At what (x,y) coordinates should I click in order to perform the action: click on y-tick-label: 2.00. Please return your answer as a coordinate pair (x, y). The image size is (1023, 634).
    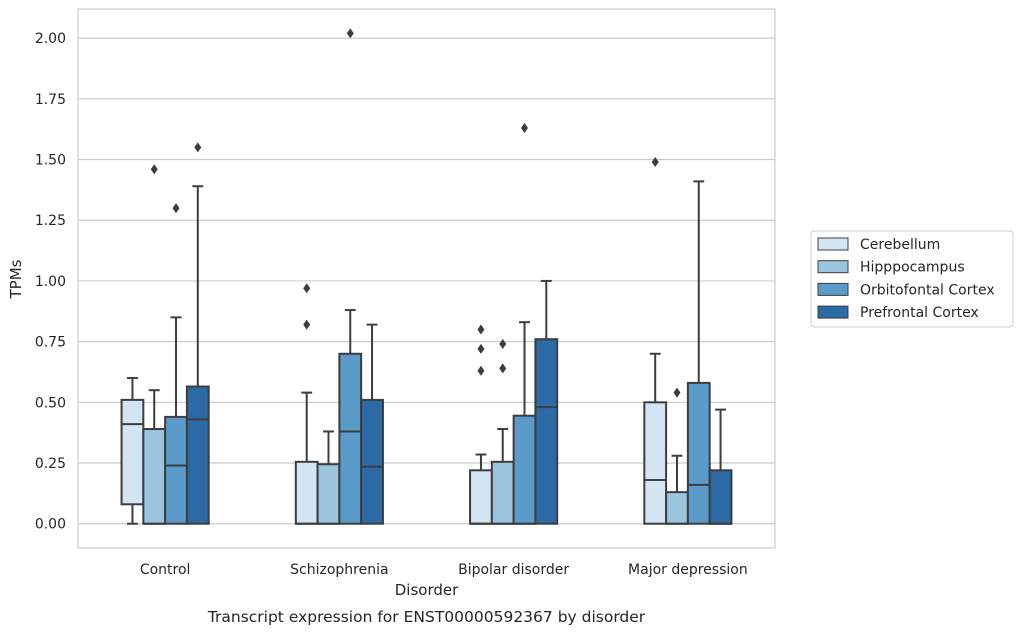
    Looking at the image, I should click on (50, 39).